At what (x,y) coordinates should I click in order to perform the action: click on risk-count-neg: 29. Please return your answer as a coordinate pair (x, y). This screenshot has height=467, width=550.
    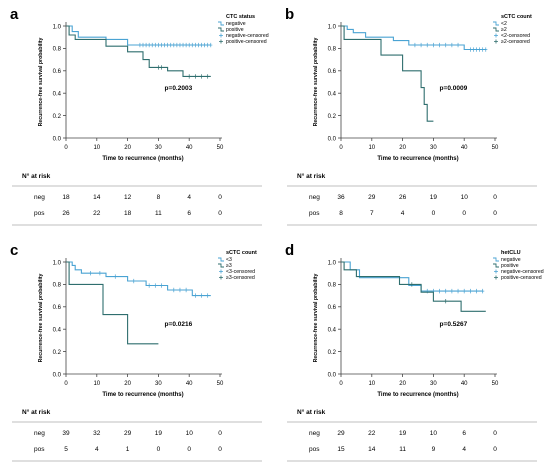
    Looking at the image, I should click on (341, 433).